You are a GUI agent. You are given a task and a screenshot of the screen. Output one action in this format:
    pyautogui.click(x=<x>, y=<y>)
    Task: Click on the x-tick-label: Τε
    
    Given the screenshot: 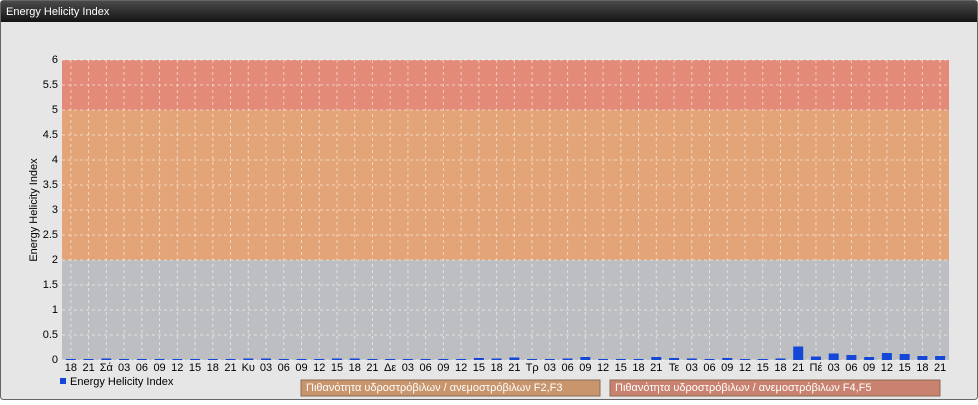 What is the action you would take?
    pyautogui.click(x=674, y=368)
    